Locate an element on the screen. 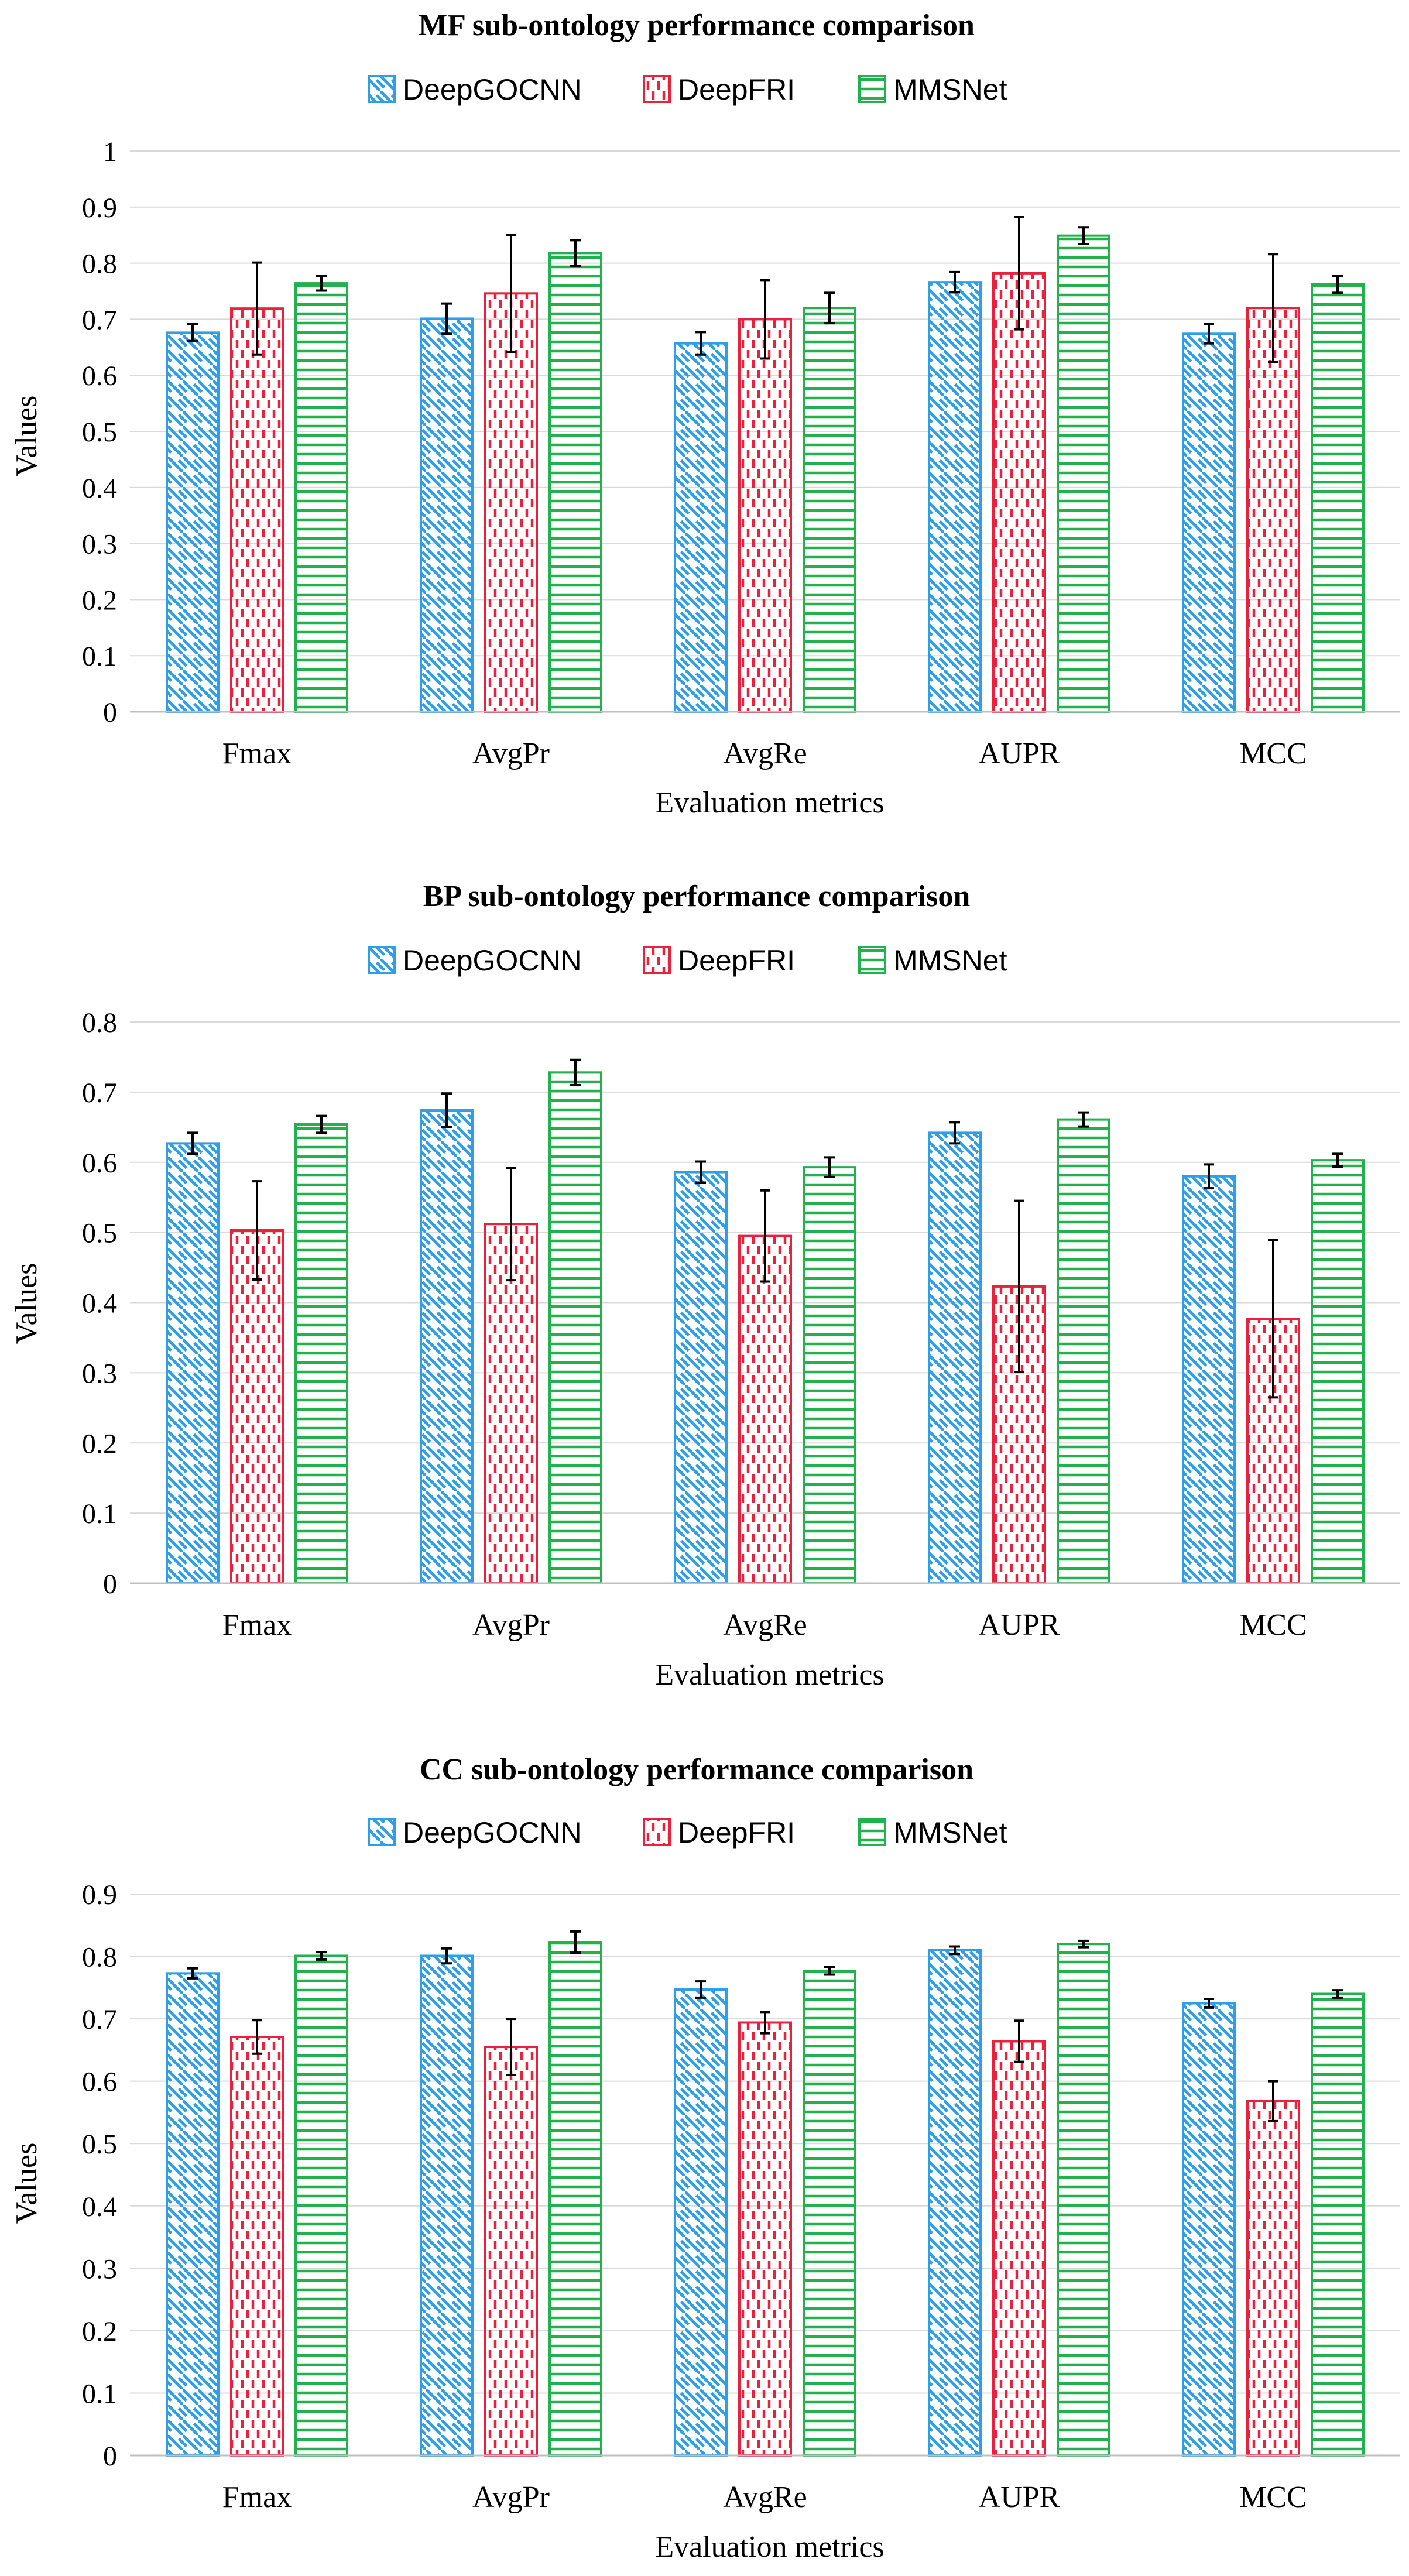  legend-item: DeepGOCNN is located at coordinates (475, 960).